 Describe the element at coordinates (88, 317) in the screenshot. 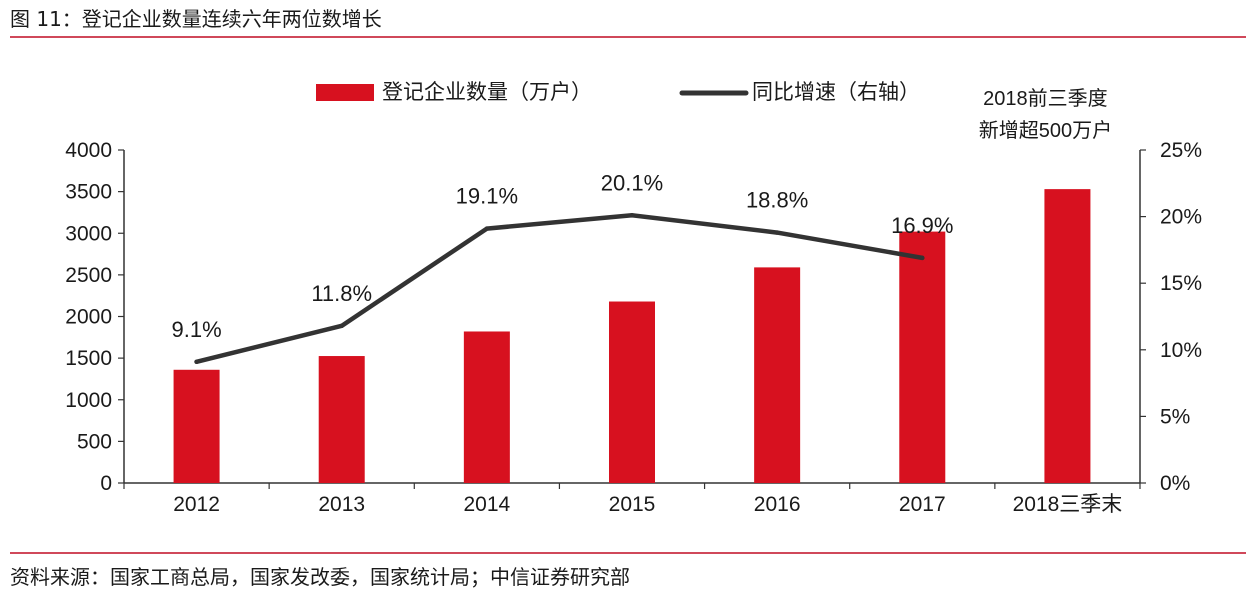

I see `left-tick-label: 2000` at that location.